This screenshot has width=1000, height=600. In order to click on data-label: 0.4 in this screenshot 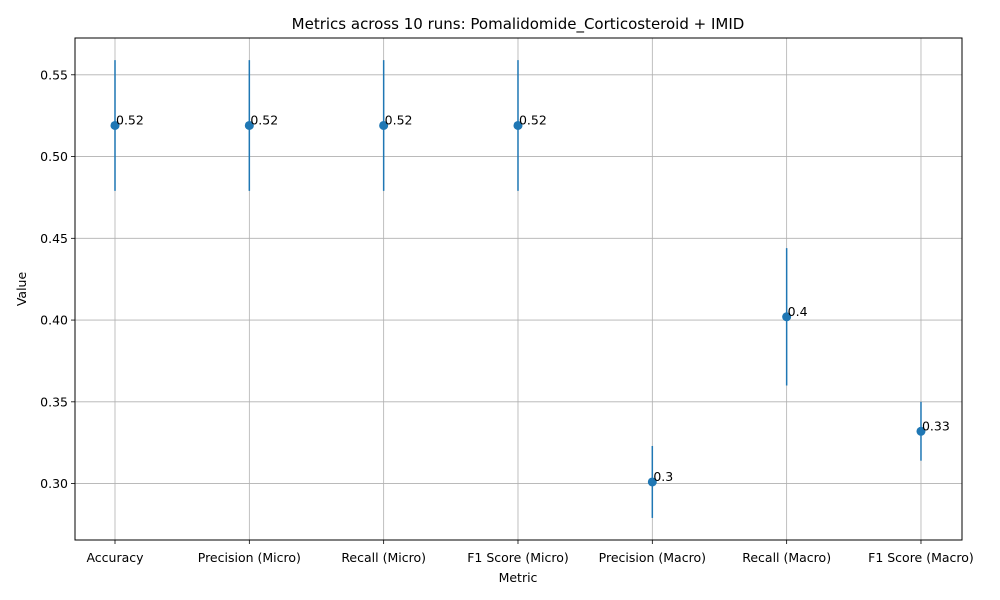, I will do `click(798, 311)`.